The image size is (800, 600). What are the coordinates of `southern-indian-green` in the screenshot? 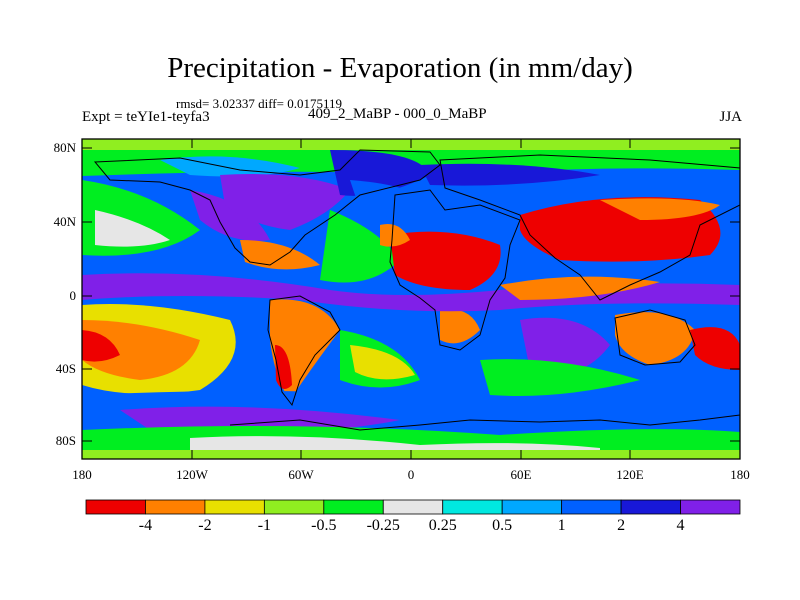 It's located at (560, 377).